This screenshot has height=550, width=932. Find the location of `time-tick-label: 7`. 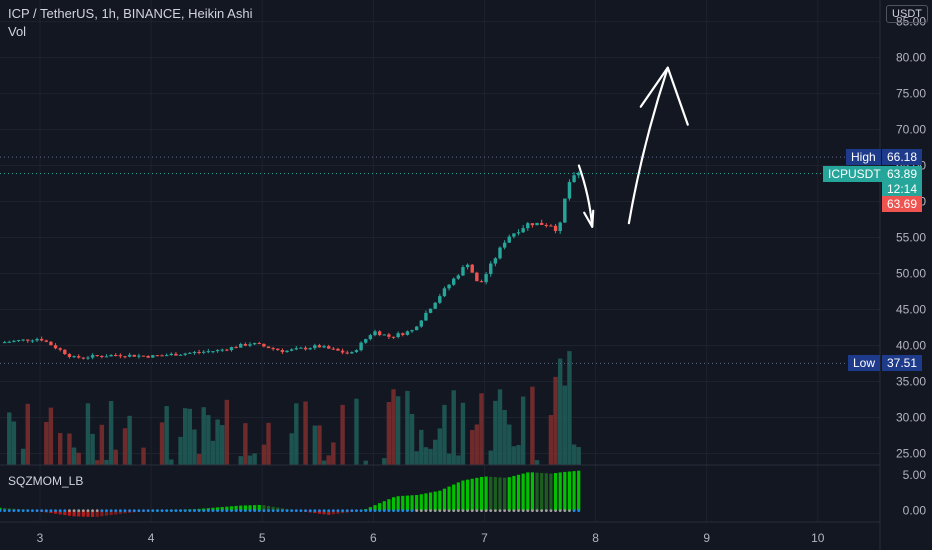

time-tick-label: 7 is located at coordinates (484, 538).